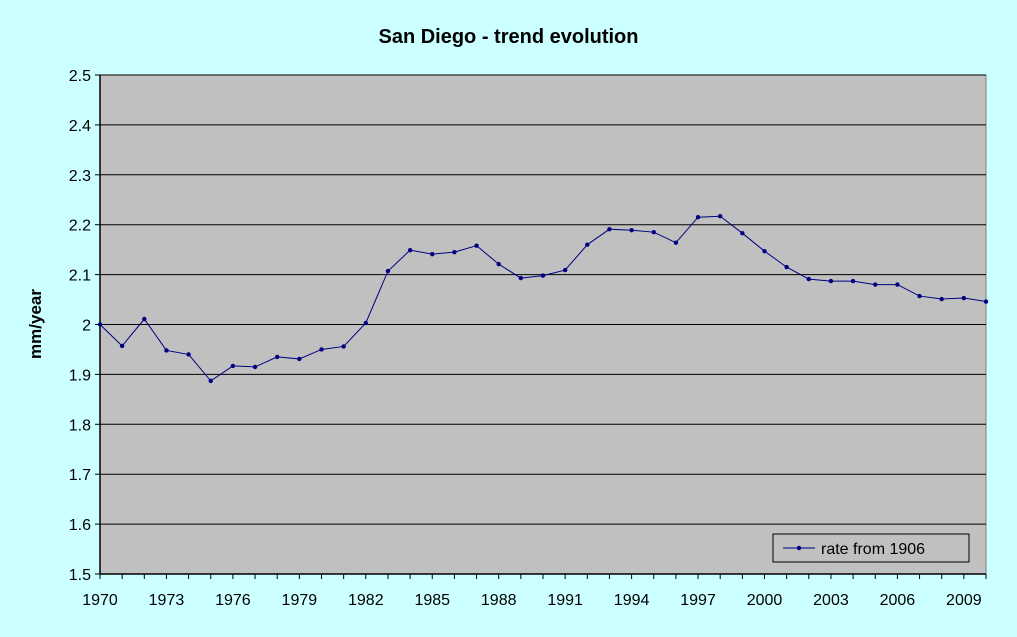 This screenshot has width=1017, height=637. Describe the element at coordinates (366, 600) in the screenshot. I see `x-tick-label: 1982` at that location.